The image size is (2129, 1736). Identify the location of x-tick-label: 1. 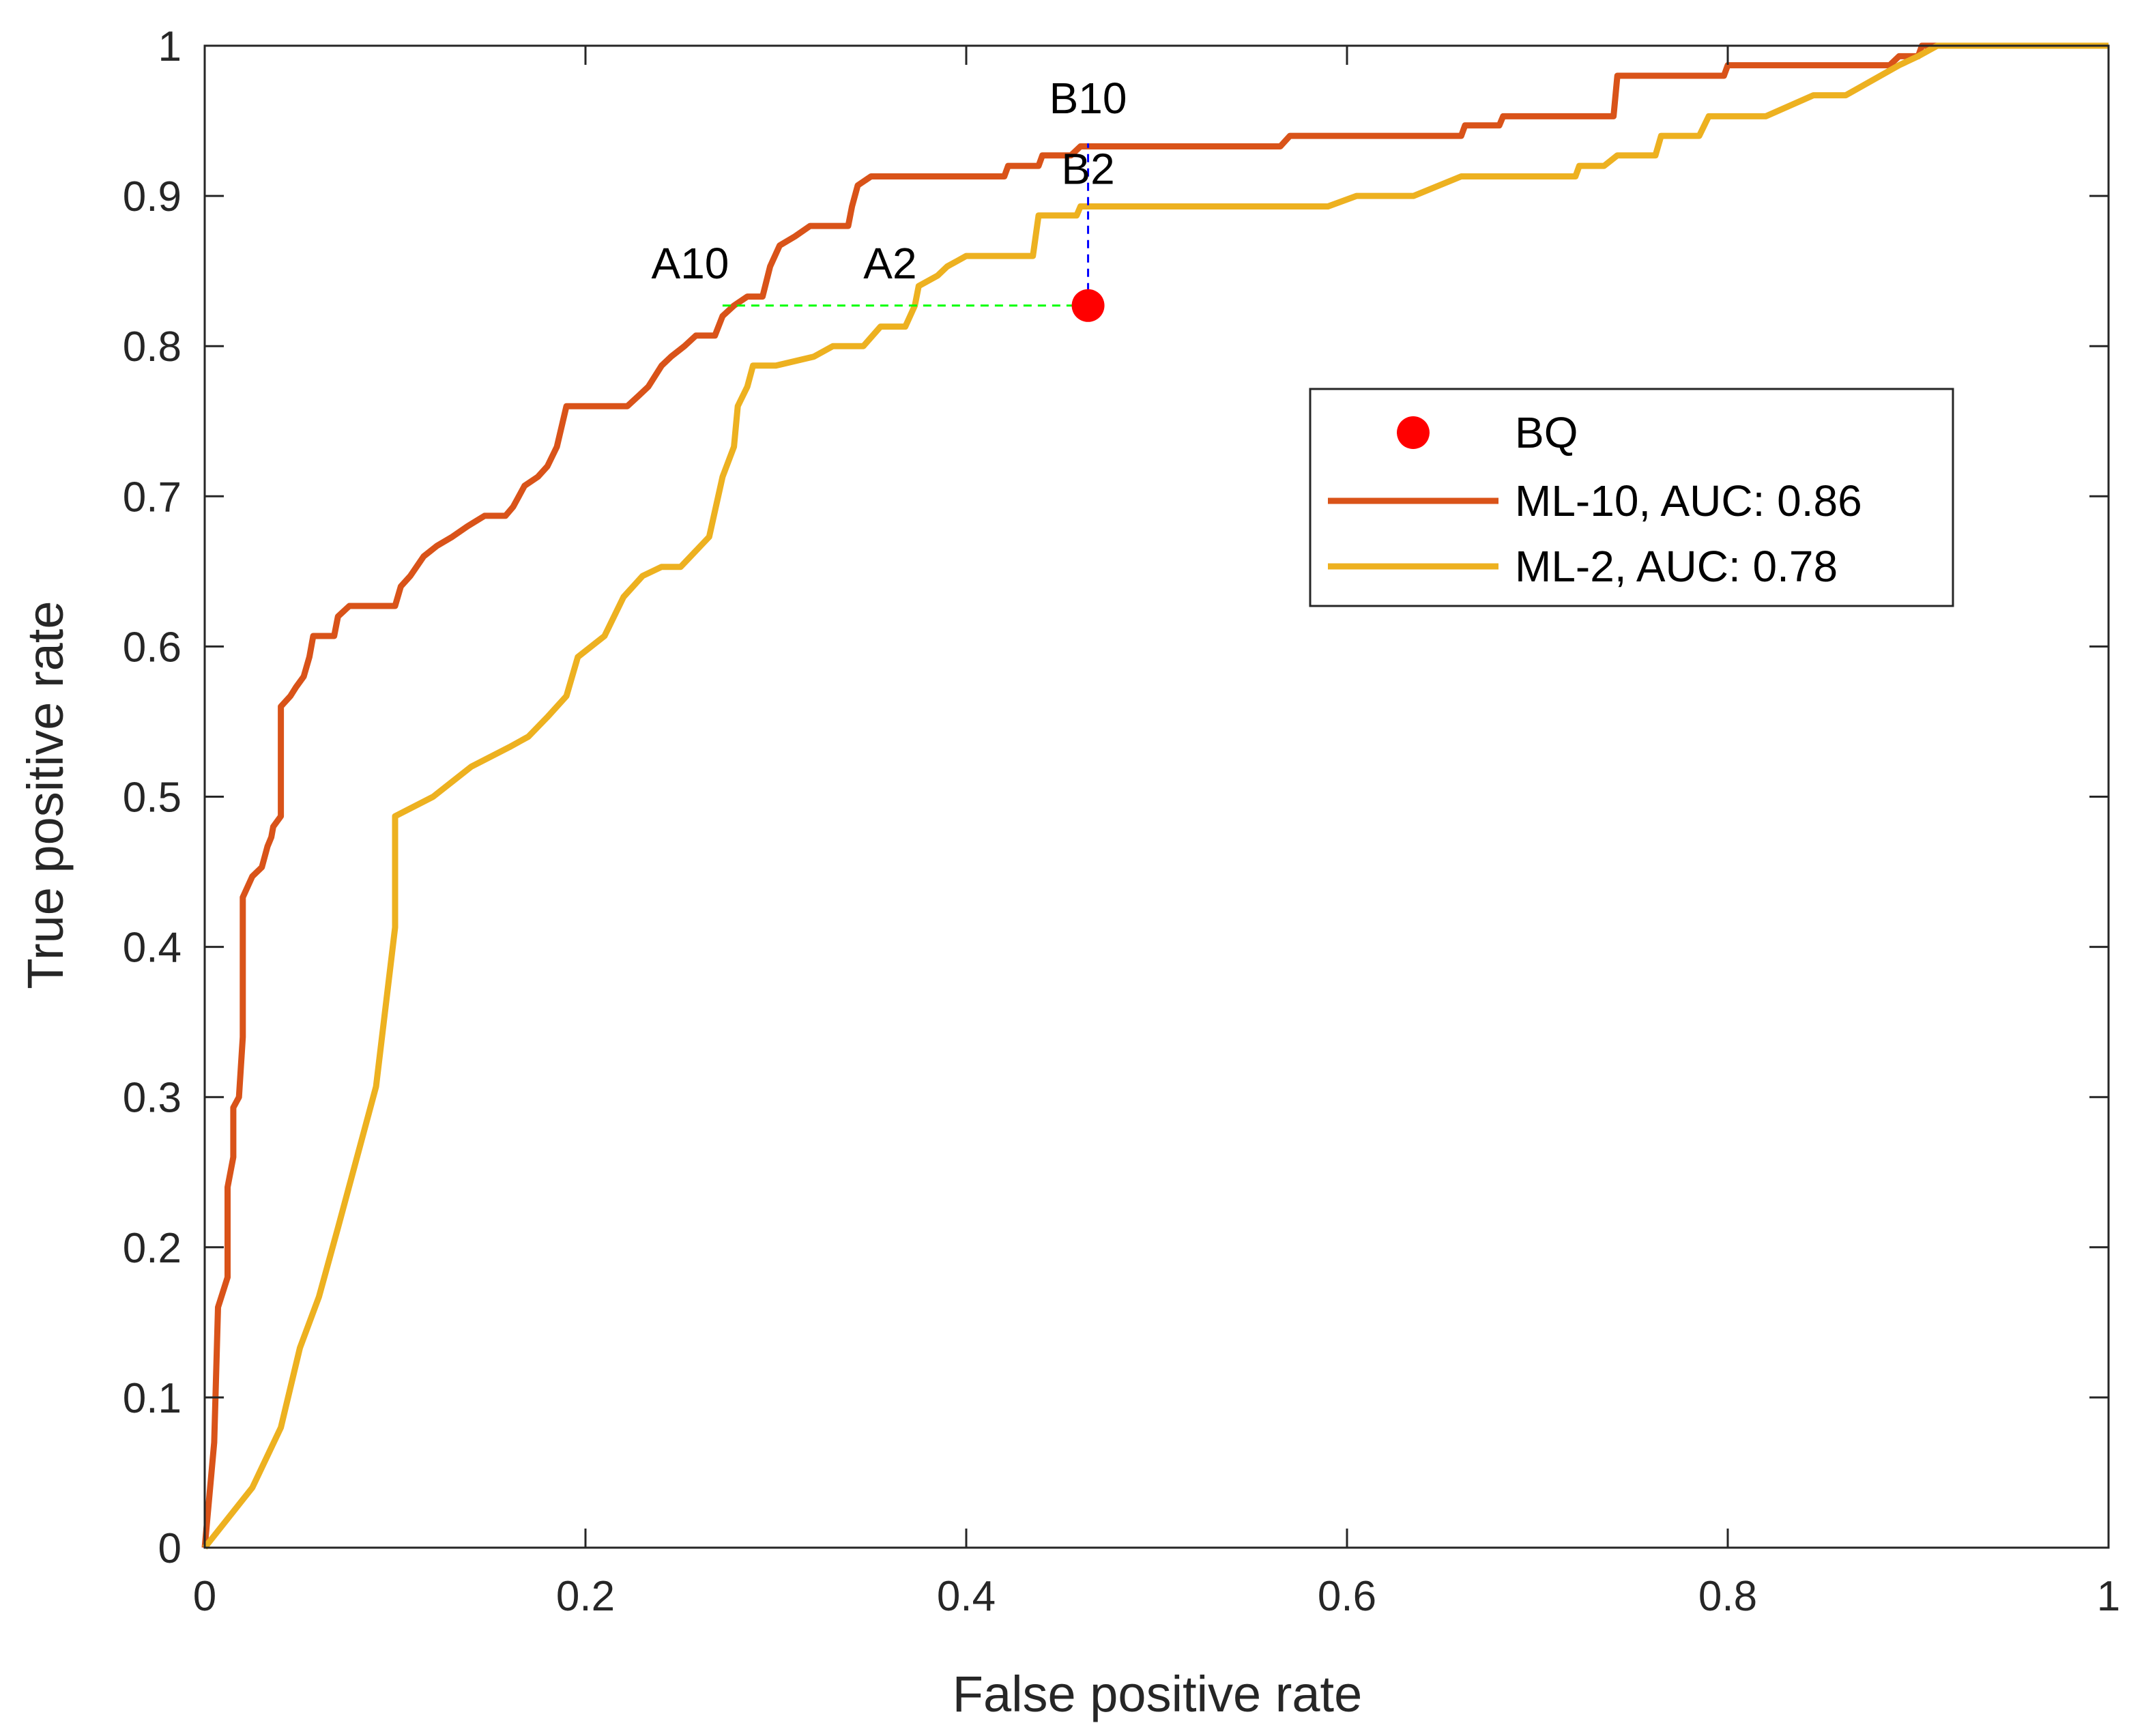
(2108, 1597).